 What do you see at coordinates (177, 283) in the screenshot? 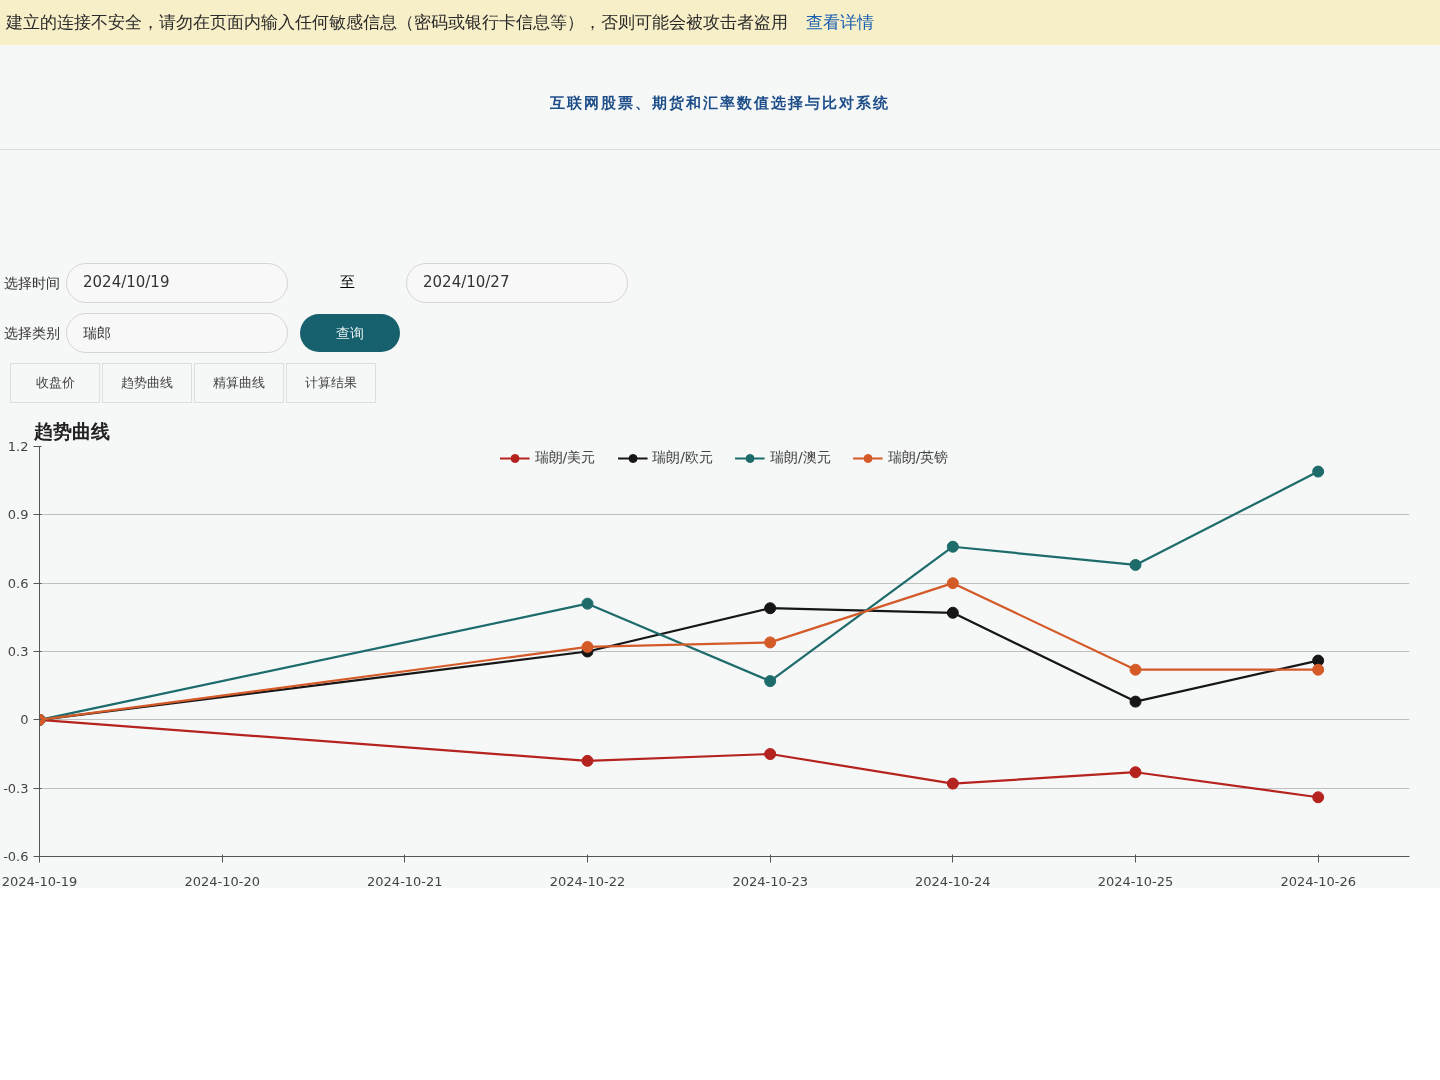
I see `text: 2024/10/19` at bounding box center [177, 283].